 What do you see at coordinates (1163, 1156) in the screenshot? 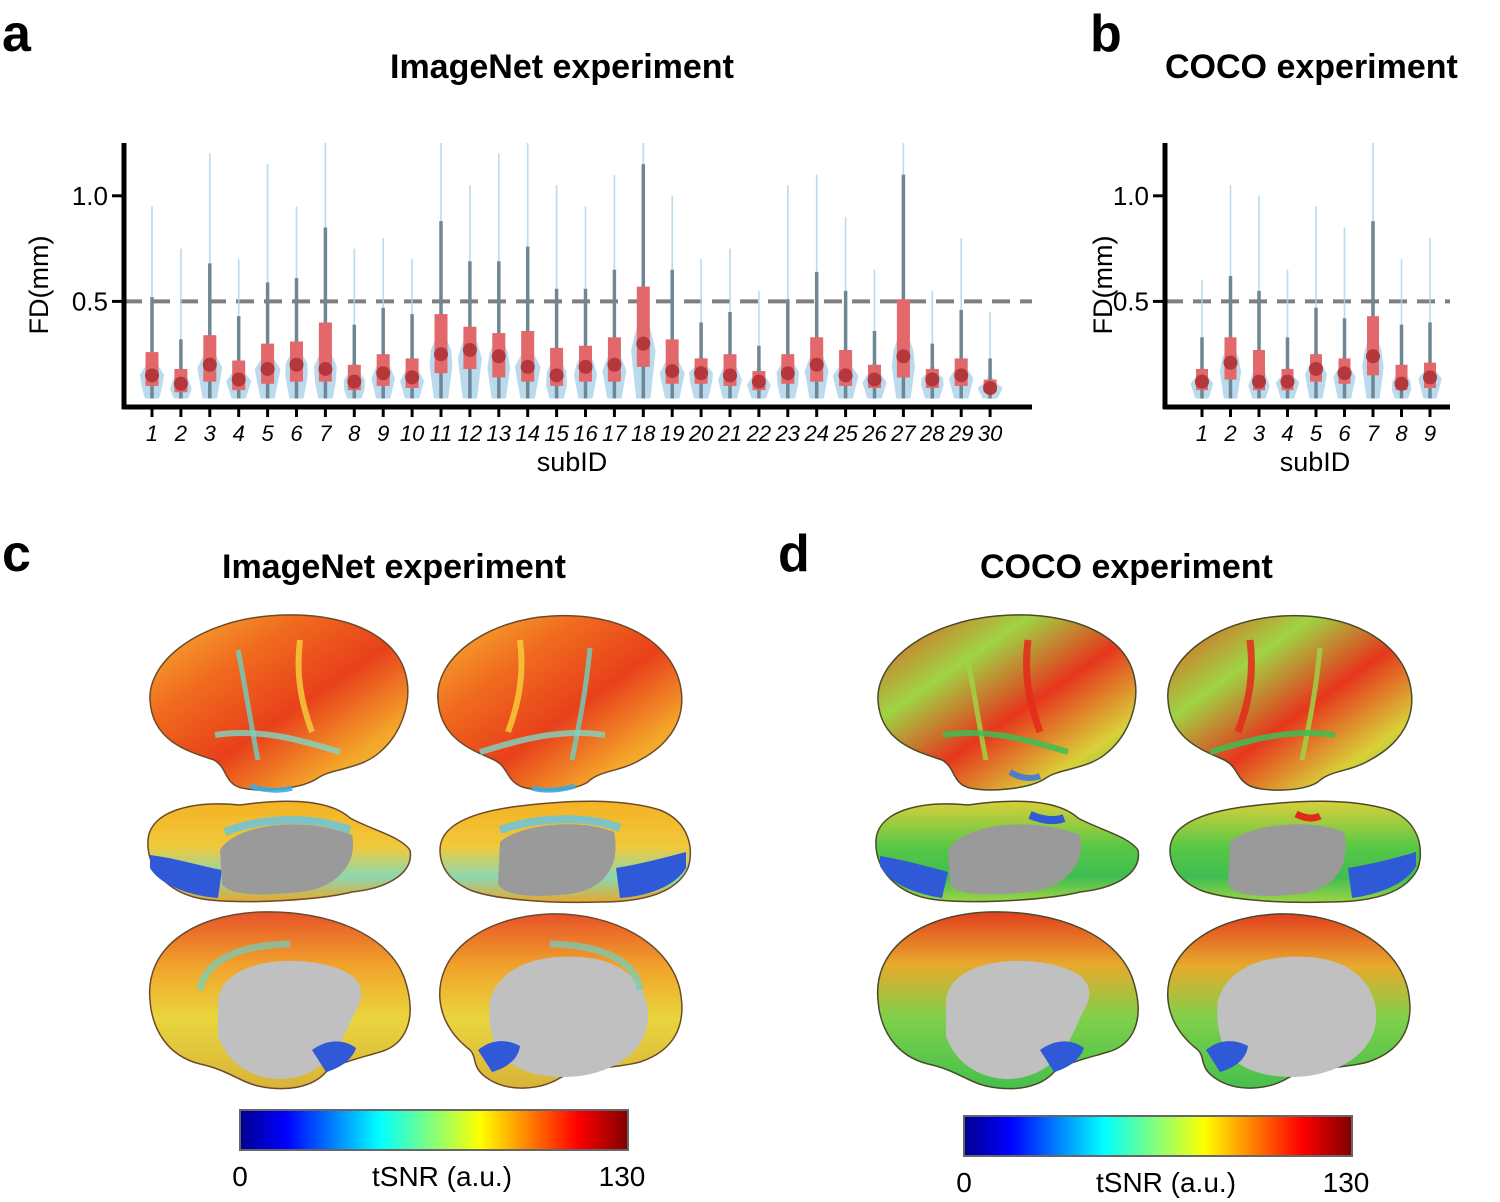
I see `colorbar-d: 0 tSNR (a.u.) 130` at bounding box center [1163, 1156].